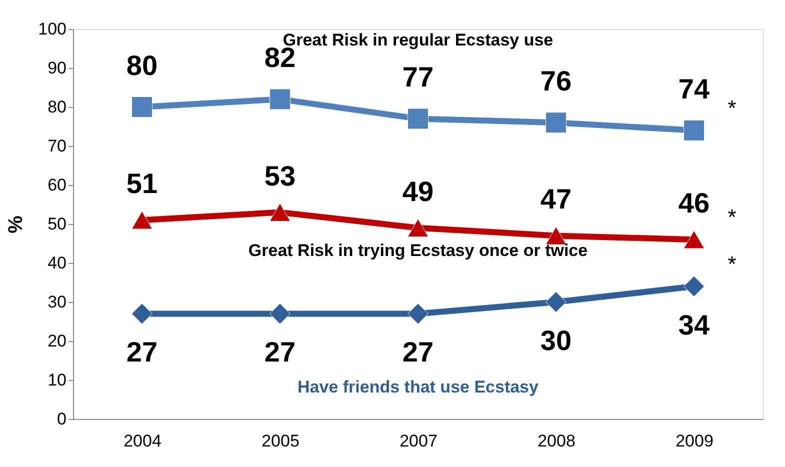 The width and height of the screenshot is (785, 467). What do you see at coordinates (557, 441) in the screenshot?
I see `x-tick-label: 2008` at bounding box center [557, 441].